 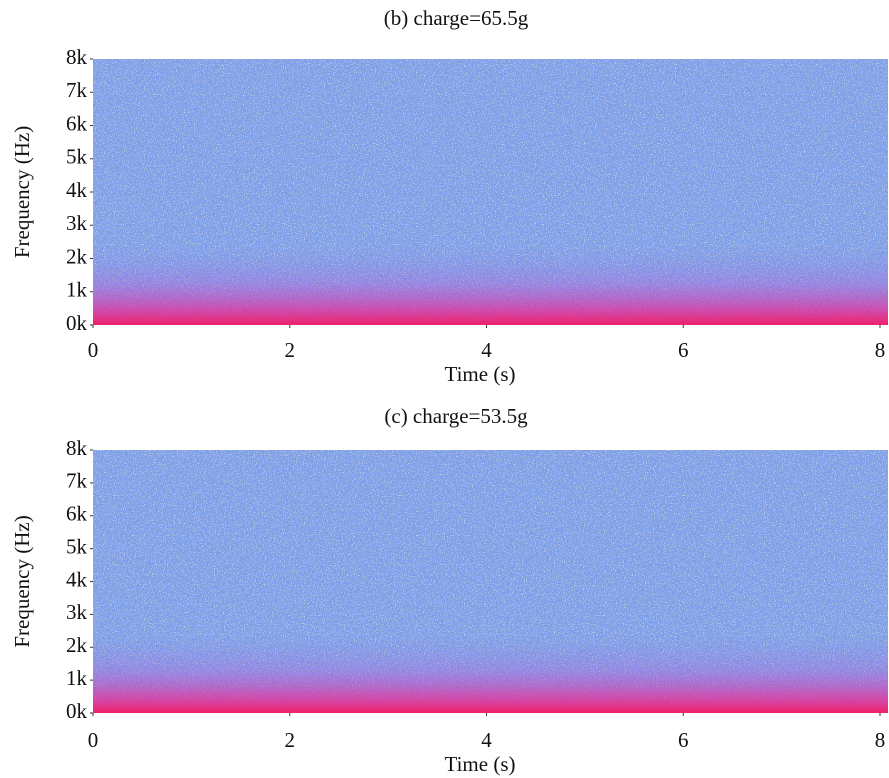 What do you see at coordinates (456, 18) in the screenshot?
I see `chart-title: (b) charge=65.5g` at bounding box center [456, 18].